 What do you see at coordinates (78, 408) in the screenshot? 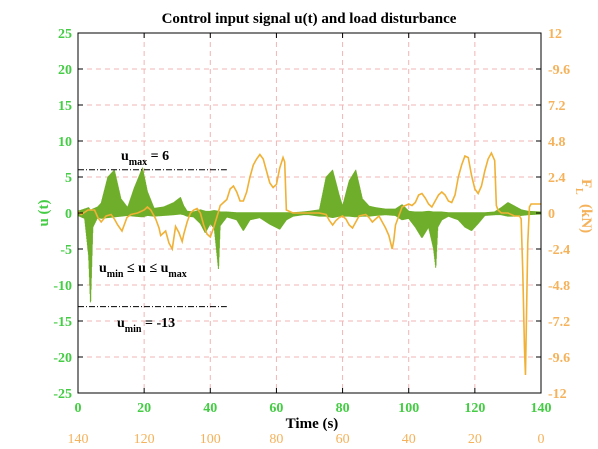
I see `bottom-tick-label: 0` at bounding box center [78, 408].